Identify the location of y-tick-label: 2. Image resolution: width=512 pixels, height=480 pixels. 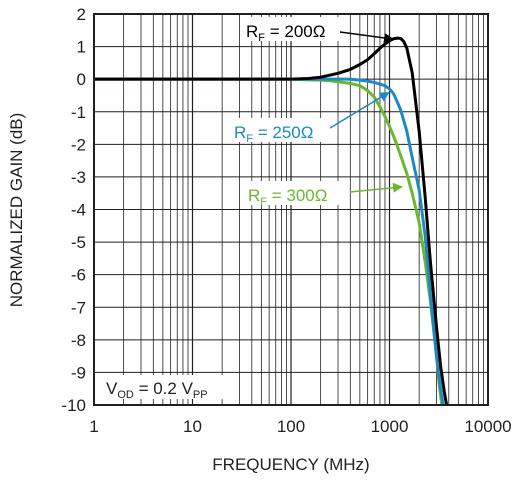
(81, 14).